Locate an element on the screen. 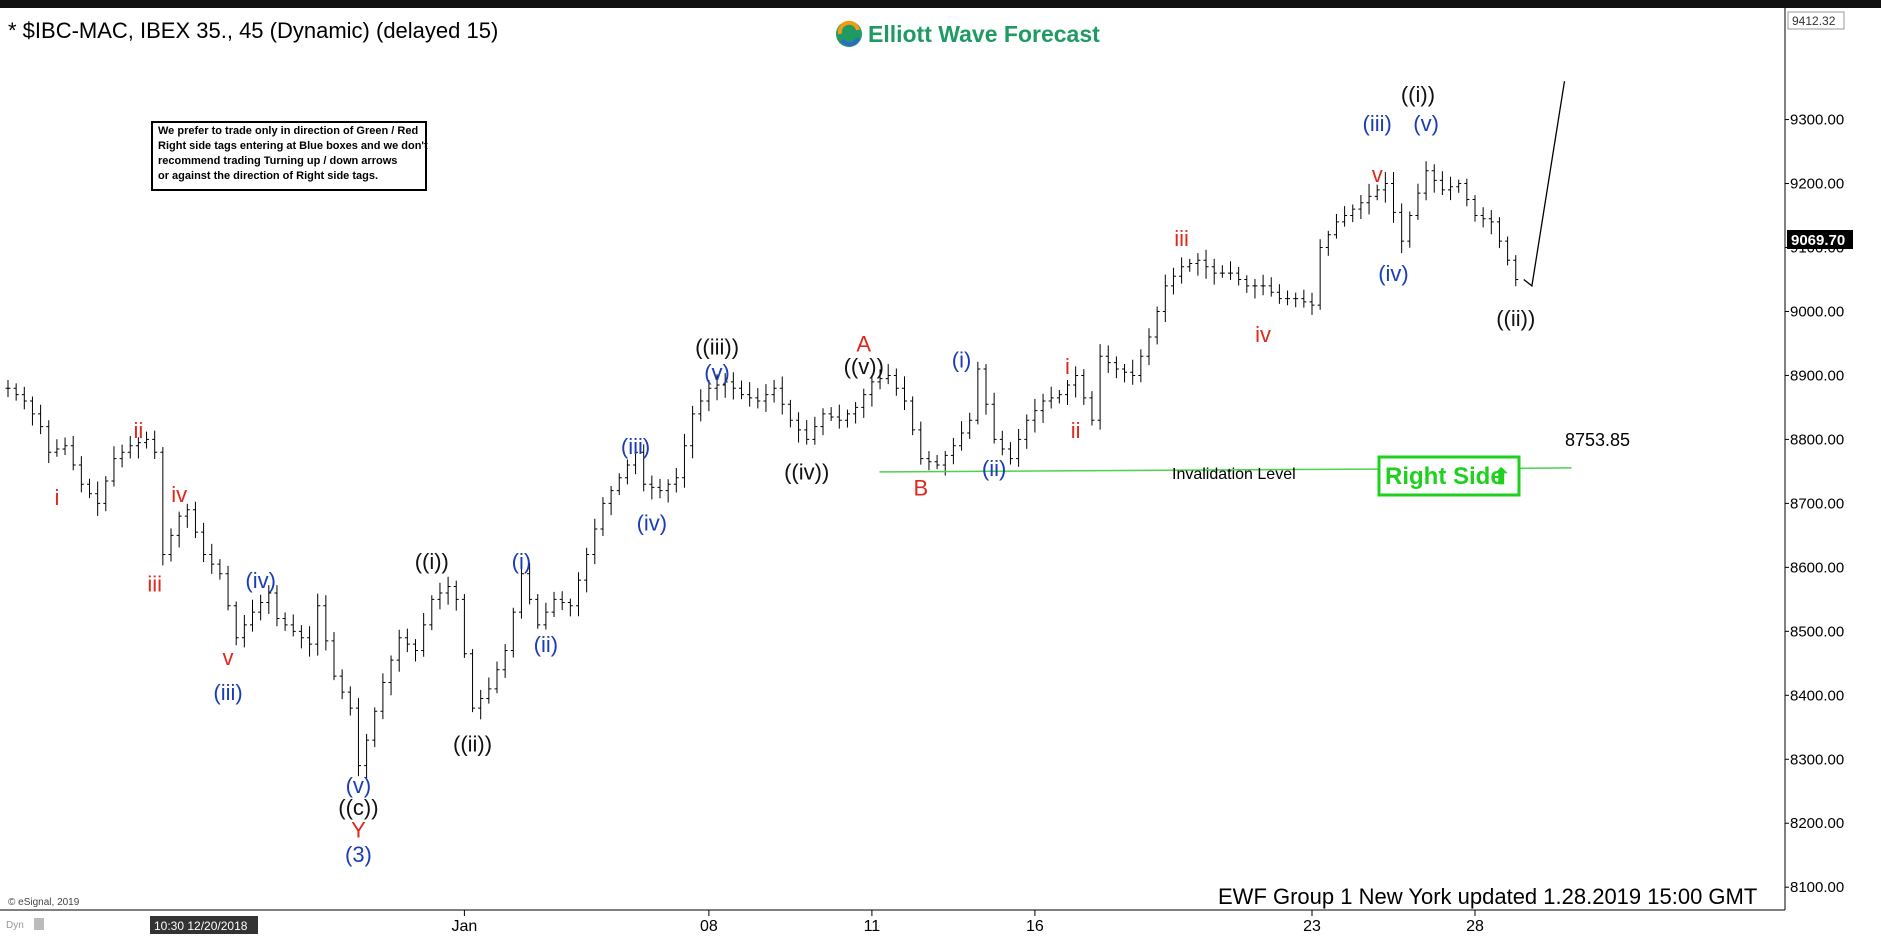  price-tick-label: 8500.00 is located at coordinates (1817, 631).